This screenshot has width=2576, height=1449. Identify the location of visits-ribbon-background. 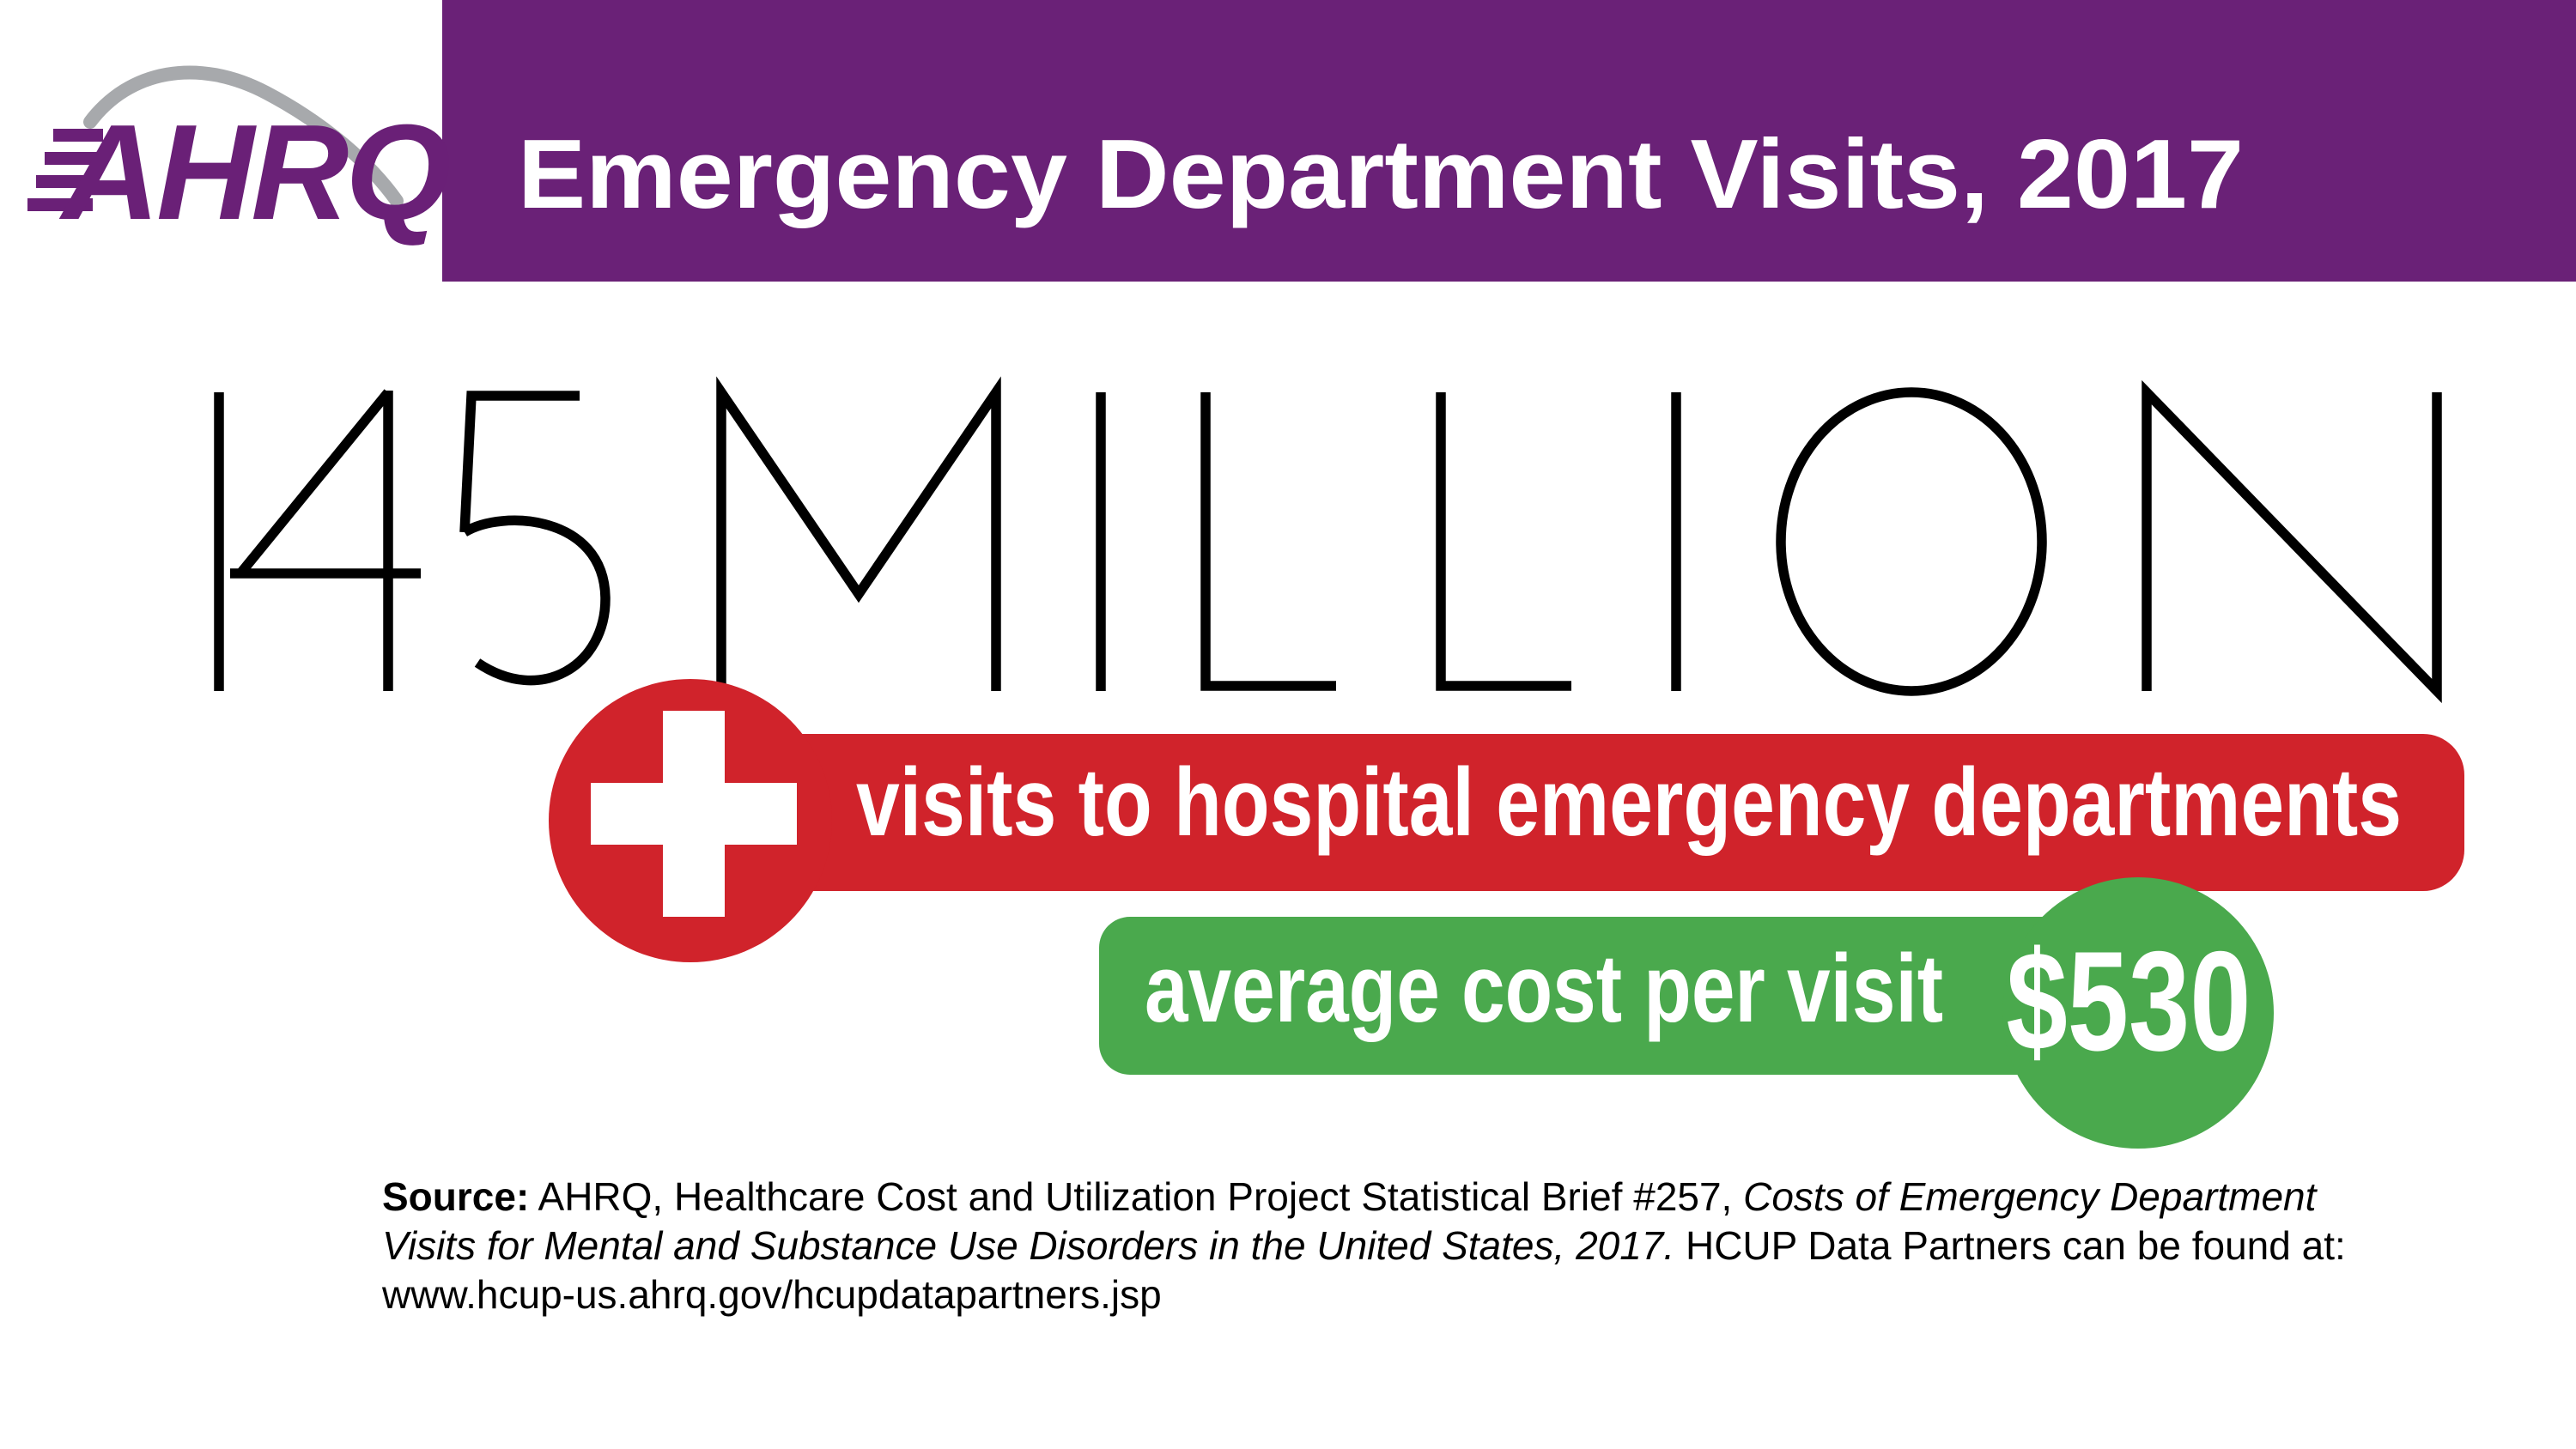
(1576, 812).